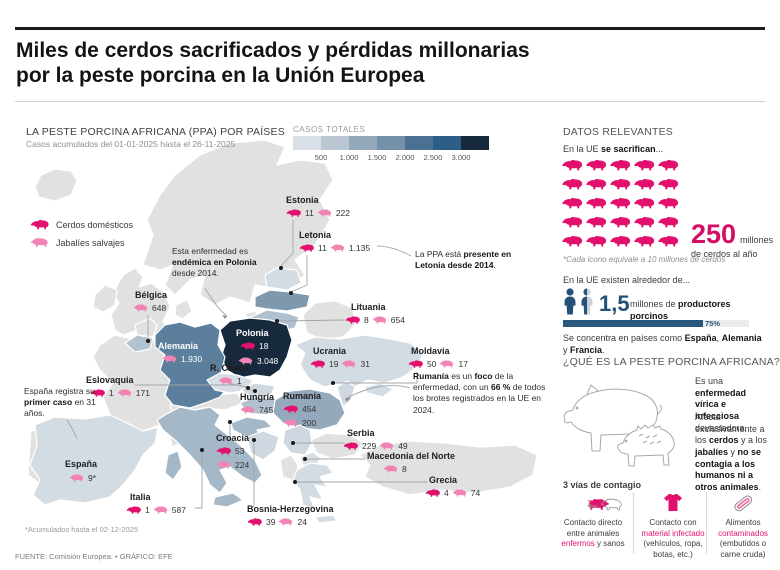 Image resolution: width=780 pixels, height=570 pixels. I want to click on country-belgium, so click(139, 343).